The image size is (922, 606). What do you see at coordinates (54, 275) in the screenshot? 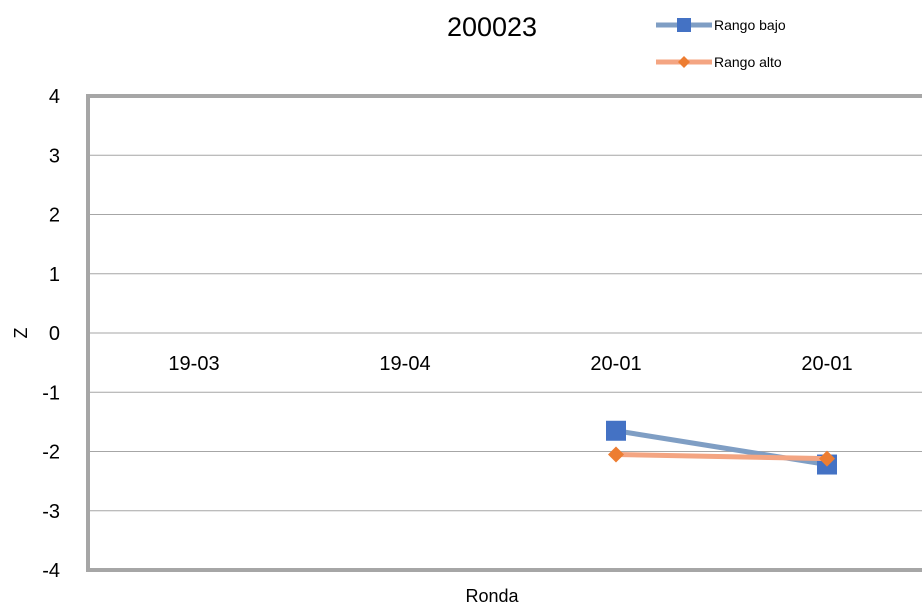
I see `y-tick-label: 1` at bounding box center [54, 275].